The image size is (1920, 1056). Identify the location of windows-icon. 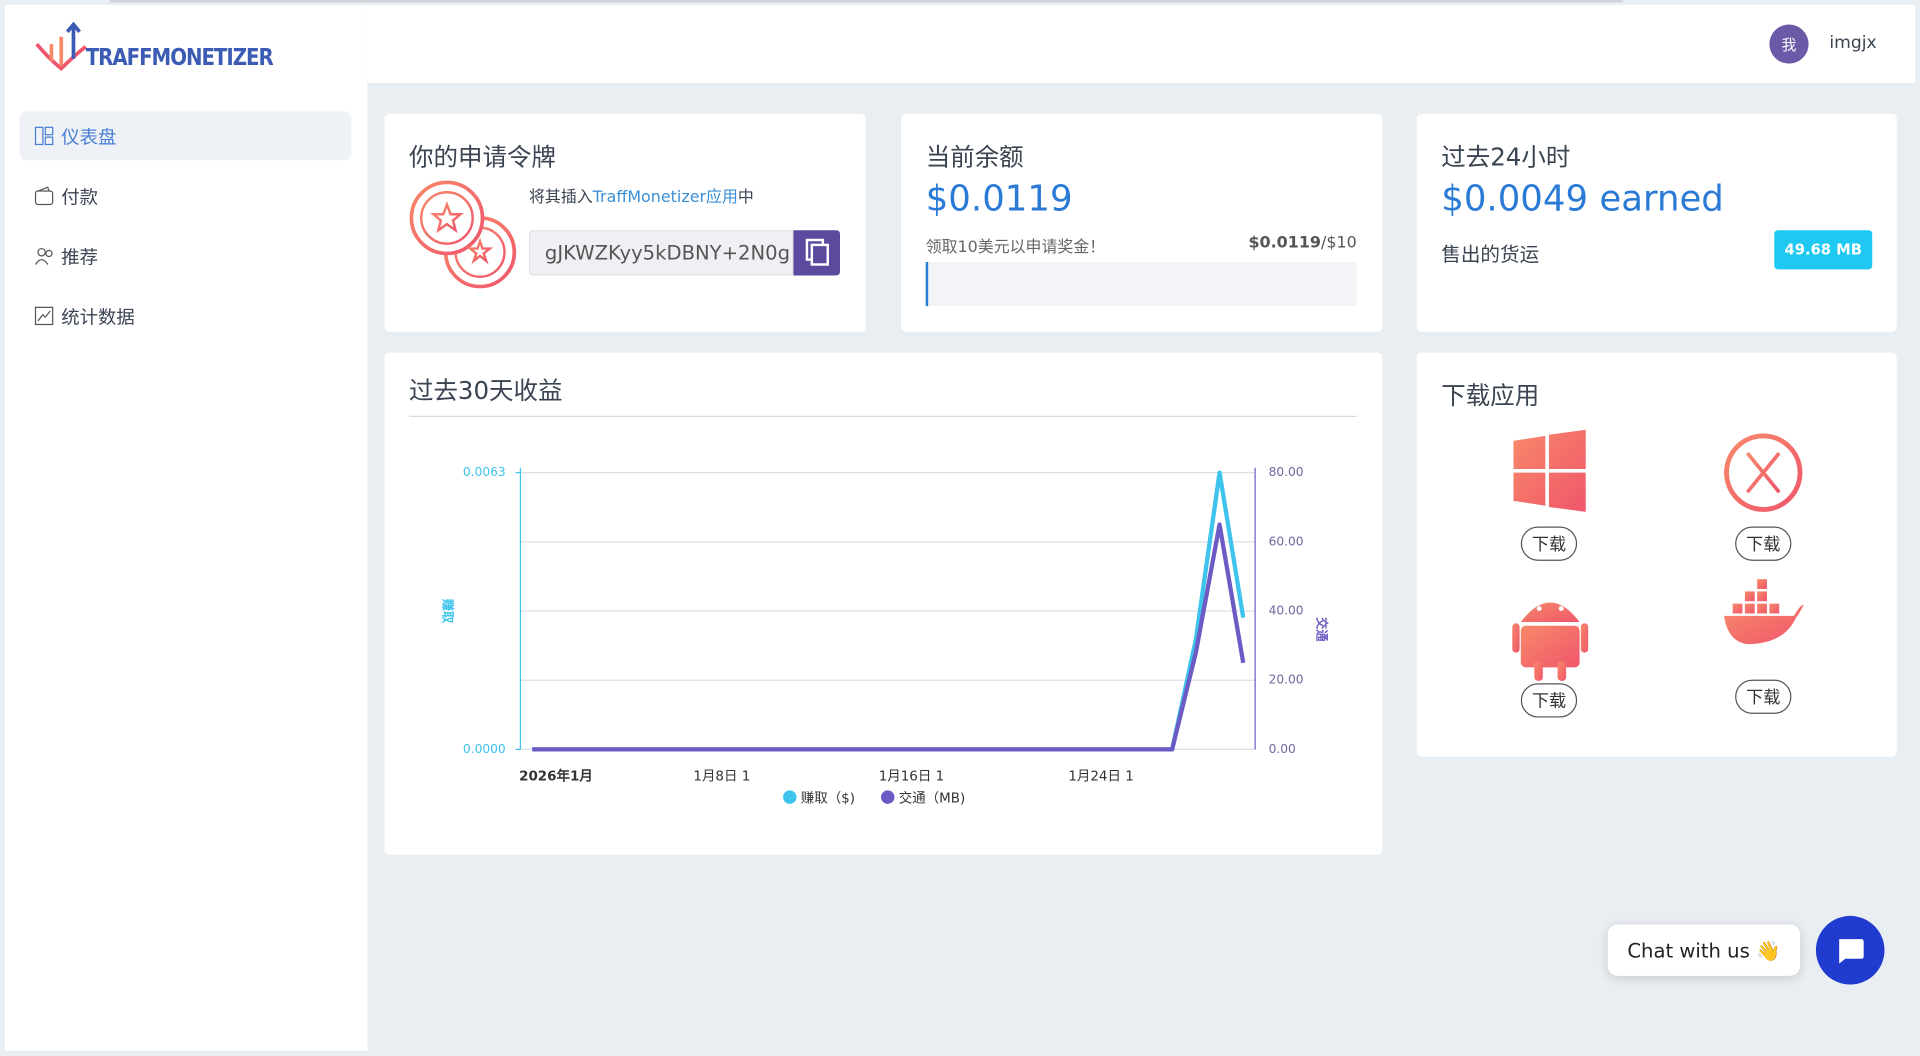
(1549, 470).